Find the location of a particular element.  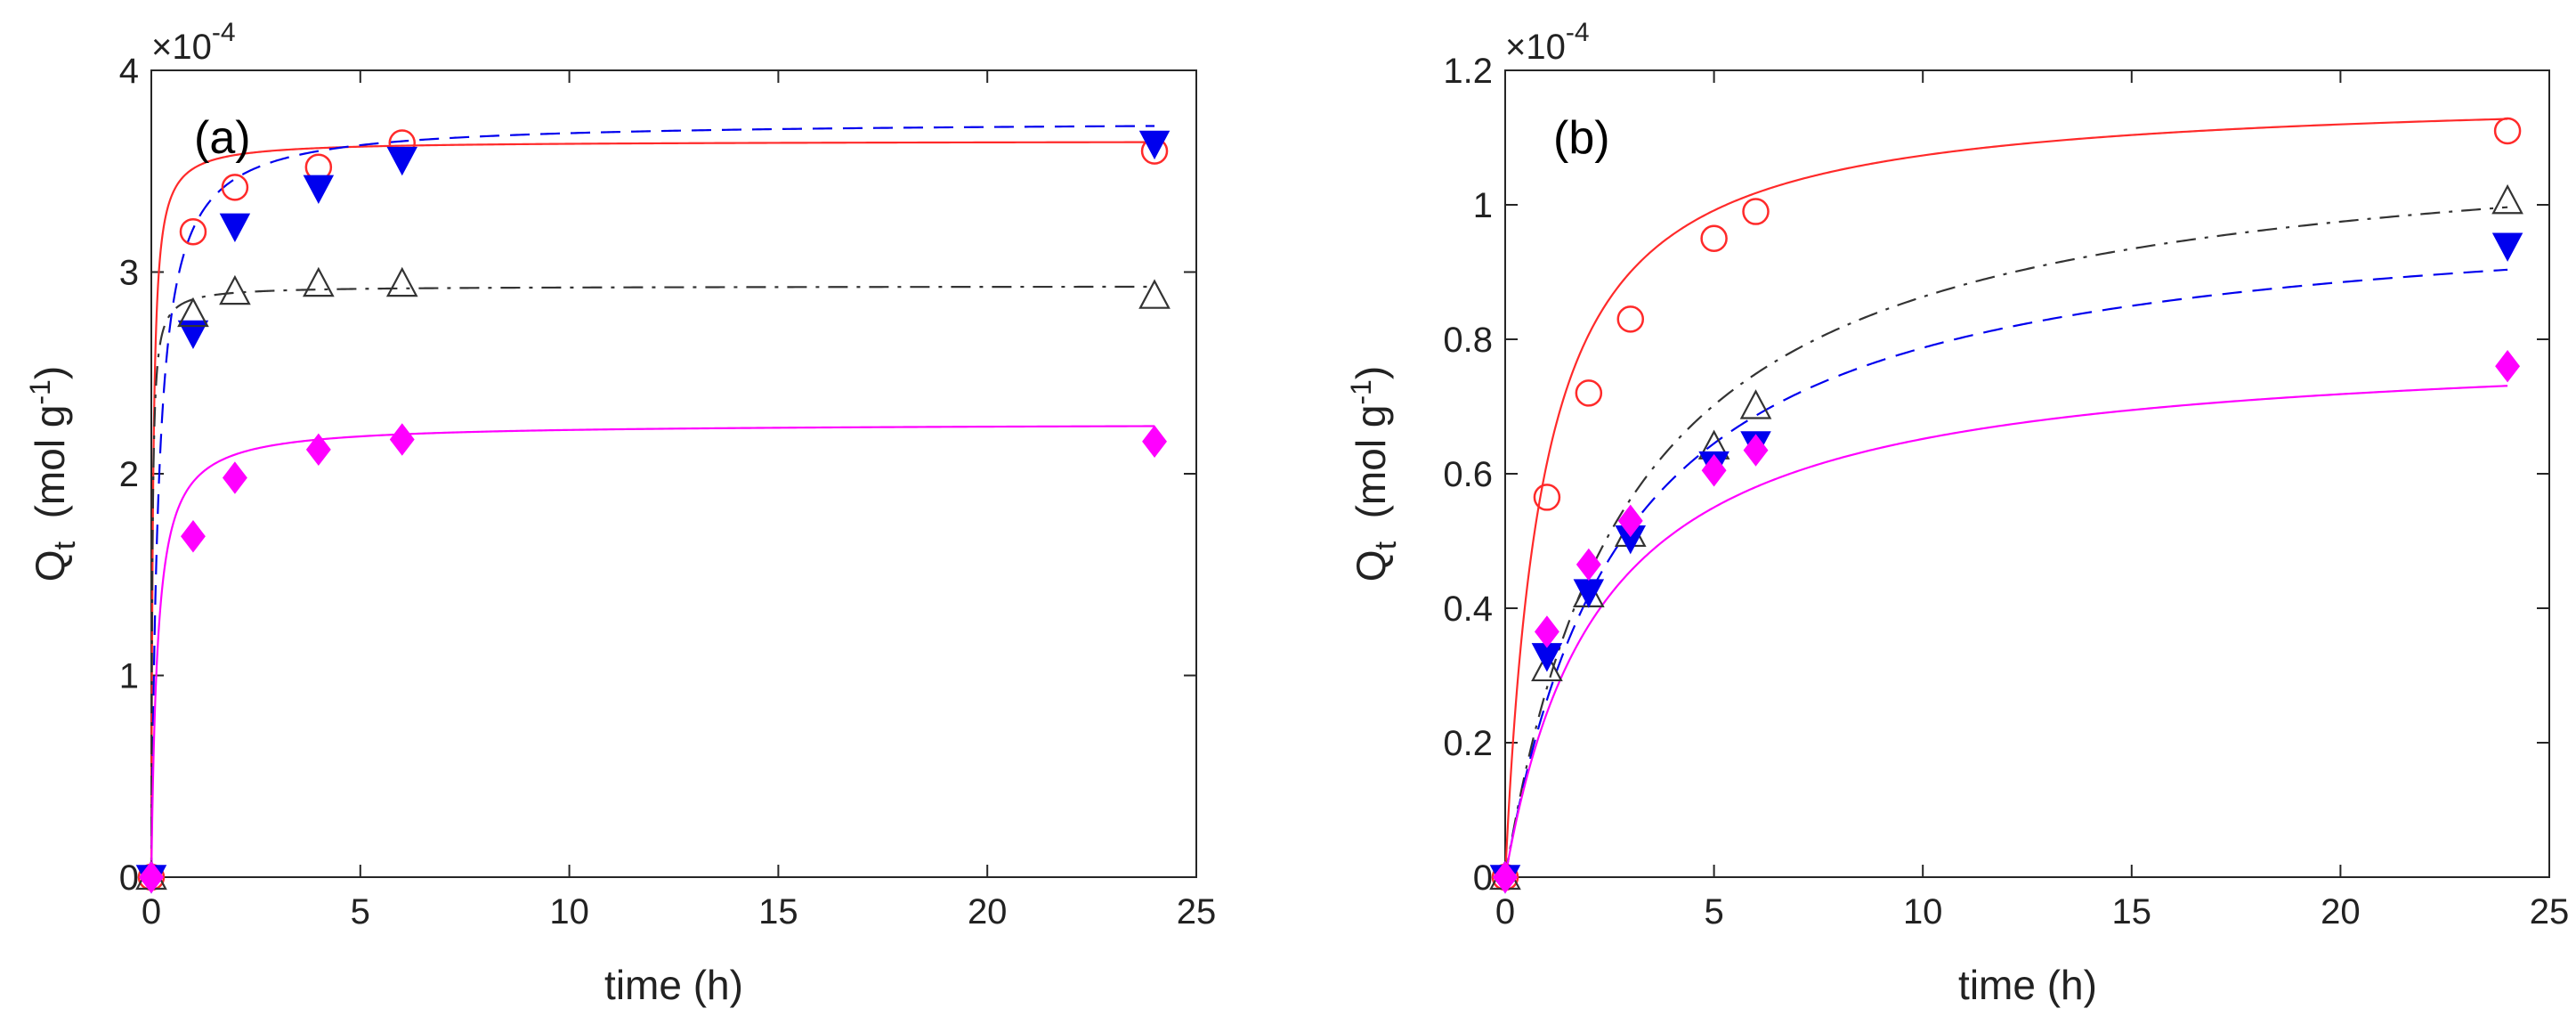

y-tick-label-a: 0 is located at coordinates (129, 878).